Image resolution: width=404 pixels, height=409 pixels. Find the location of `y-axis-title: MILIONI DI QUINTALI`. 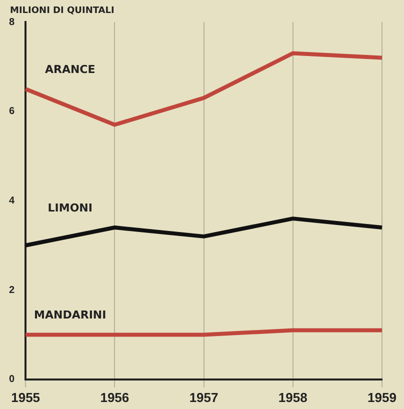

y-axis-title: MILIONI DI QUINTALI is located at coordinates (62, 11).